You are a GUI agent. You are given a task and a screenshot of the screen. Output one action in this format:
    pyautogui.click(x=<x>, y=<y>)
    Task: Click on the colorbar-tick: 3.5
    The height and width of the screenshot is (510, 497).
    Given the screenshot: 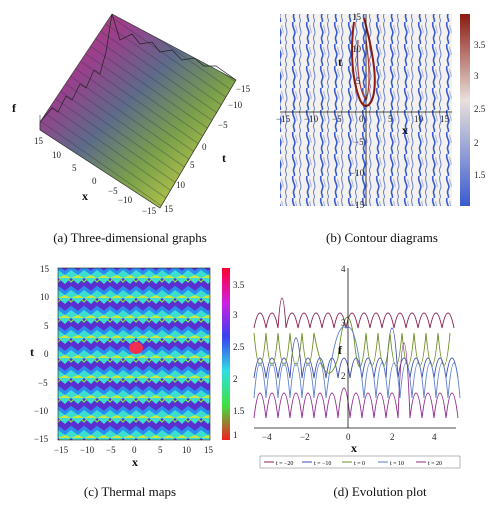 What is the action you would take?
    pyautogui.click(x=480, y=45)
    